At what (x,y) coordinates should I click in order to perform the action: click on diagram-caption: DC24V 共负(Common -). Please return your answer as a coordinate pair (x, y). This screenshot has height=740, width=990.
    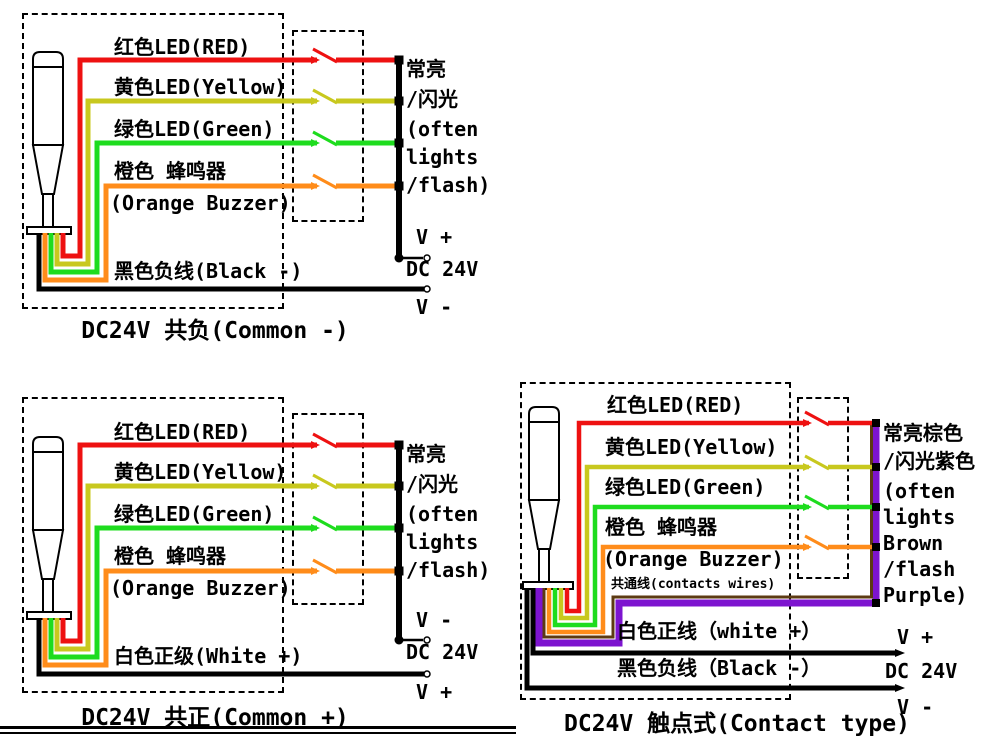
    Looking at the image, I should click on (215, 331).